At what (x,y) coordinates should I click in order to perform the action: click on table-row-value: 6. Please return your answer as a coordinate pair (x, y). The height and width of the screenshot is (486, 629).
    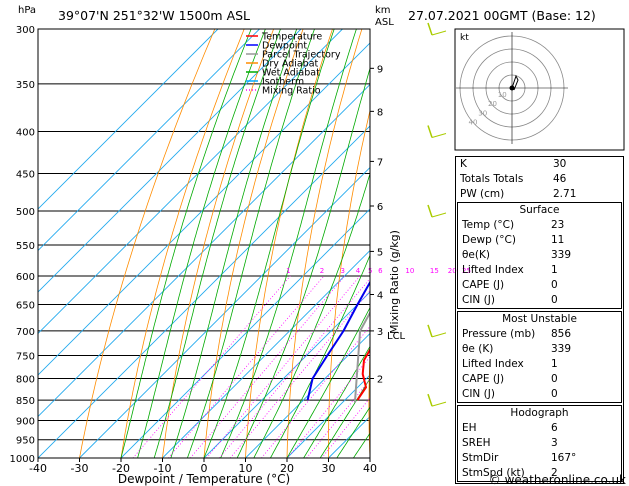
    Looking at the image, I should click on (554, 428).